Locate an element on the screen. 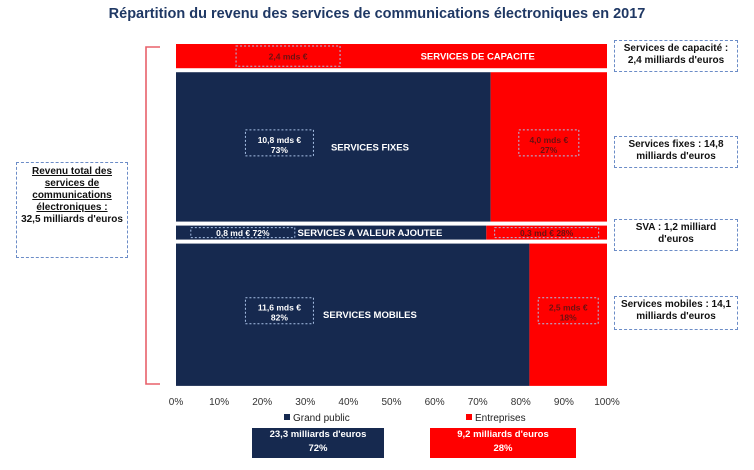  data-label-box-entreprises-services-mobiles is located at coordinates (568, 311).